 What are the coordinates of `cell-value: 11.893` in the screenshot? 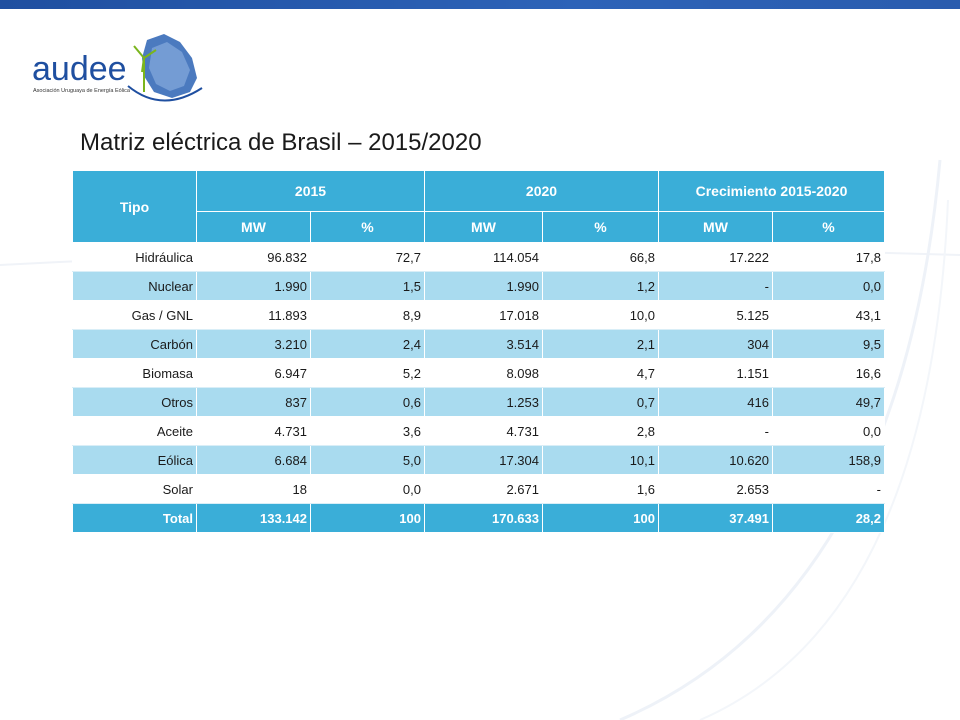 It's located at (253, 315).